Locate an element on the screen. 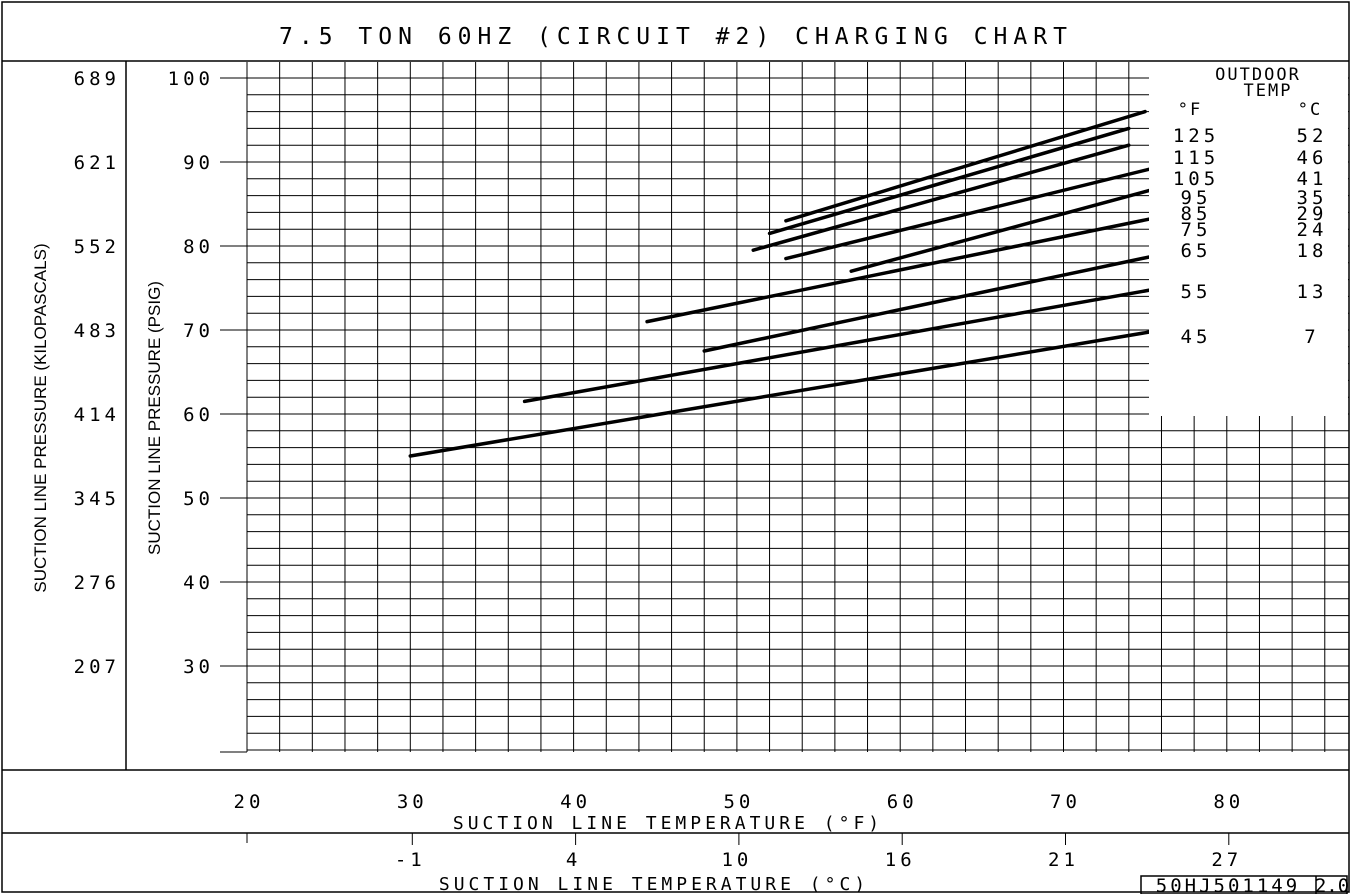  y-tick-label: 50 is located at coordinates (198, 499).